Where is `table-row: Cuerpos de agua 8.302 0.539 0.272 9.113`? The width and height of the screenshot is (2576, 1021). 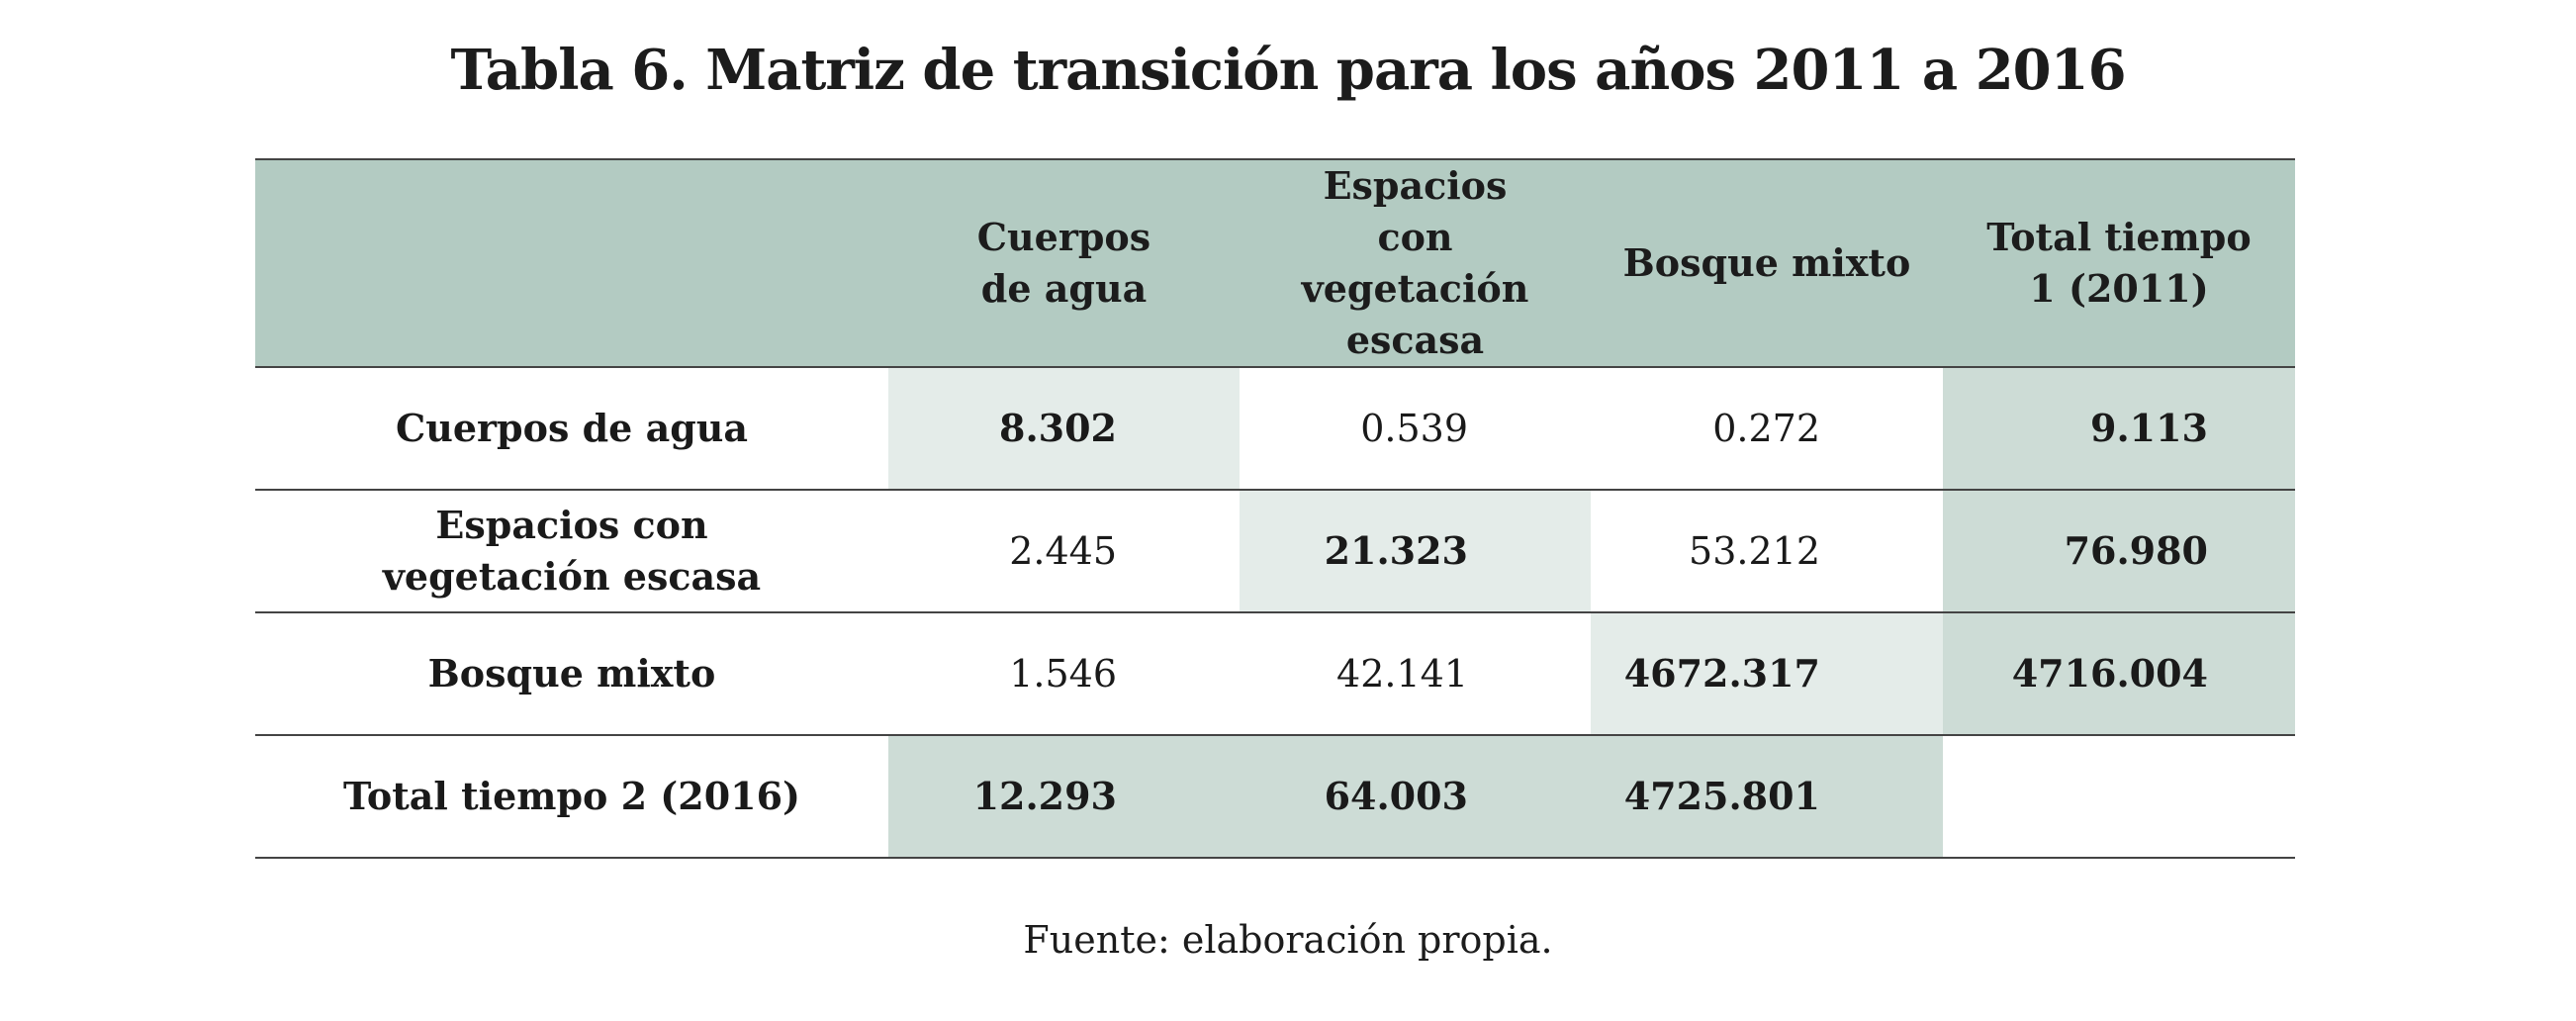
table-row: Cuerpos de agua 8.302 0.539 0.272 9.113 is located at coordinates (1275, 428).